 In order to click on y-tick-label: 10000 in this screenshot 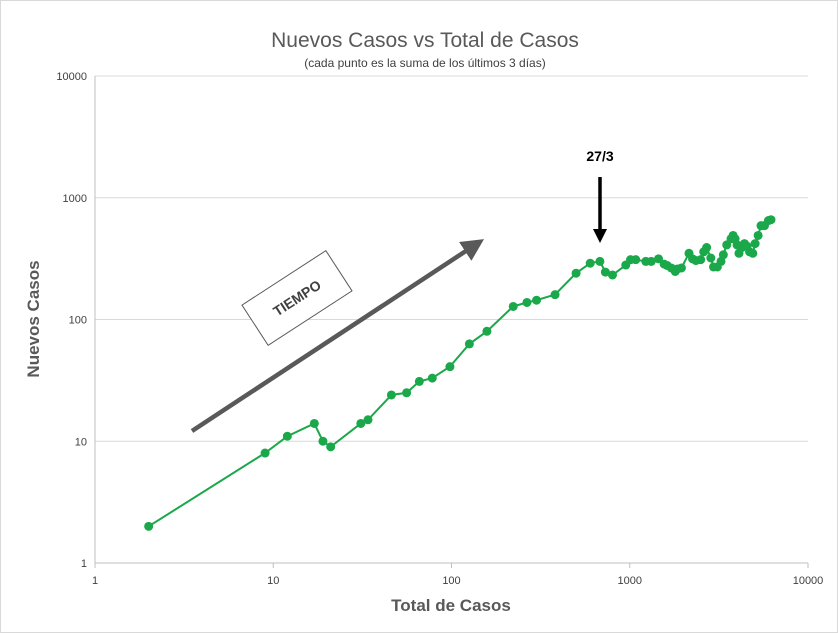, I will do `click(71, 77)`.